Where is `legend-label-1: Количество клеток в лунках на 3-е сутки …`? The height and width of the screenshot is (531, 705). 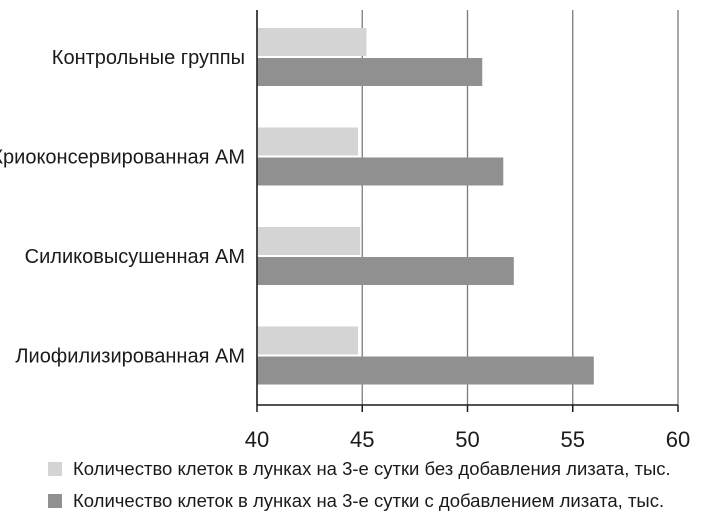 legend-label-1: Количество клеток в лунках на 3-е сутки … is located at coordinates (372, 468).